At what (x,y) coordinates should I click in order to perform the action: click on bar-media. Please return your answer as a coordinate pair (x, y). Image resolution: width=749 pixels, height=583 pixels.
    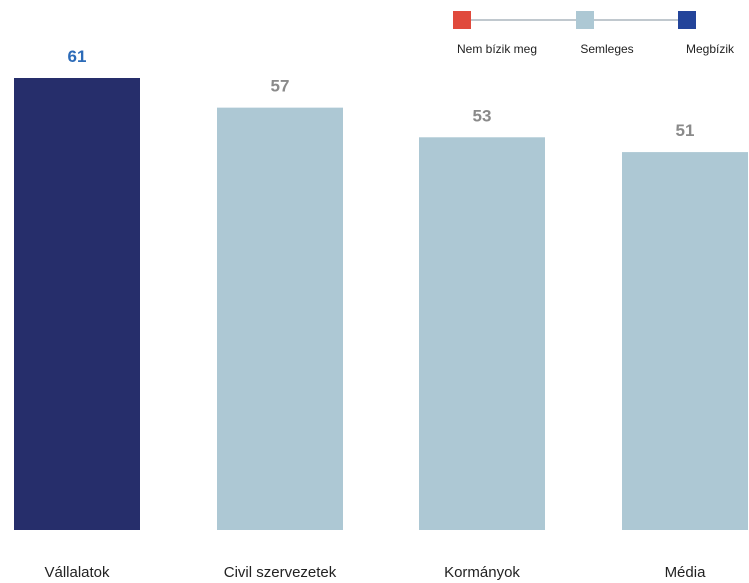
    Looking at the image, I should click on (685, 341).